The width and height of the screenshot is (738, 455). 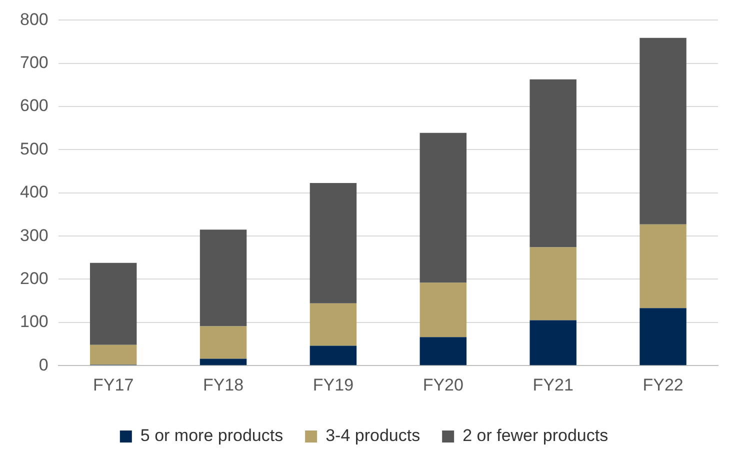 What do you see at coordinates (113, 384) in the screenshot?
I see `x-tick-label: FY17` at bounding box center [113, 384].